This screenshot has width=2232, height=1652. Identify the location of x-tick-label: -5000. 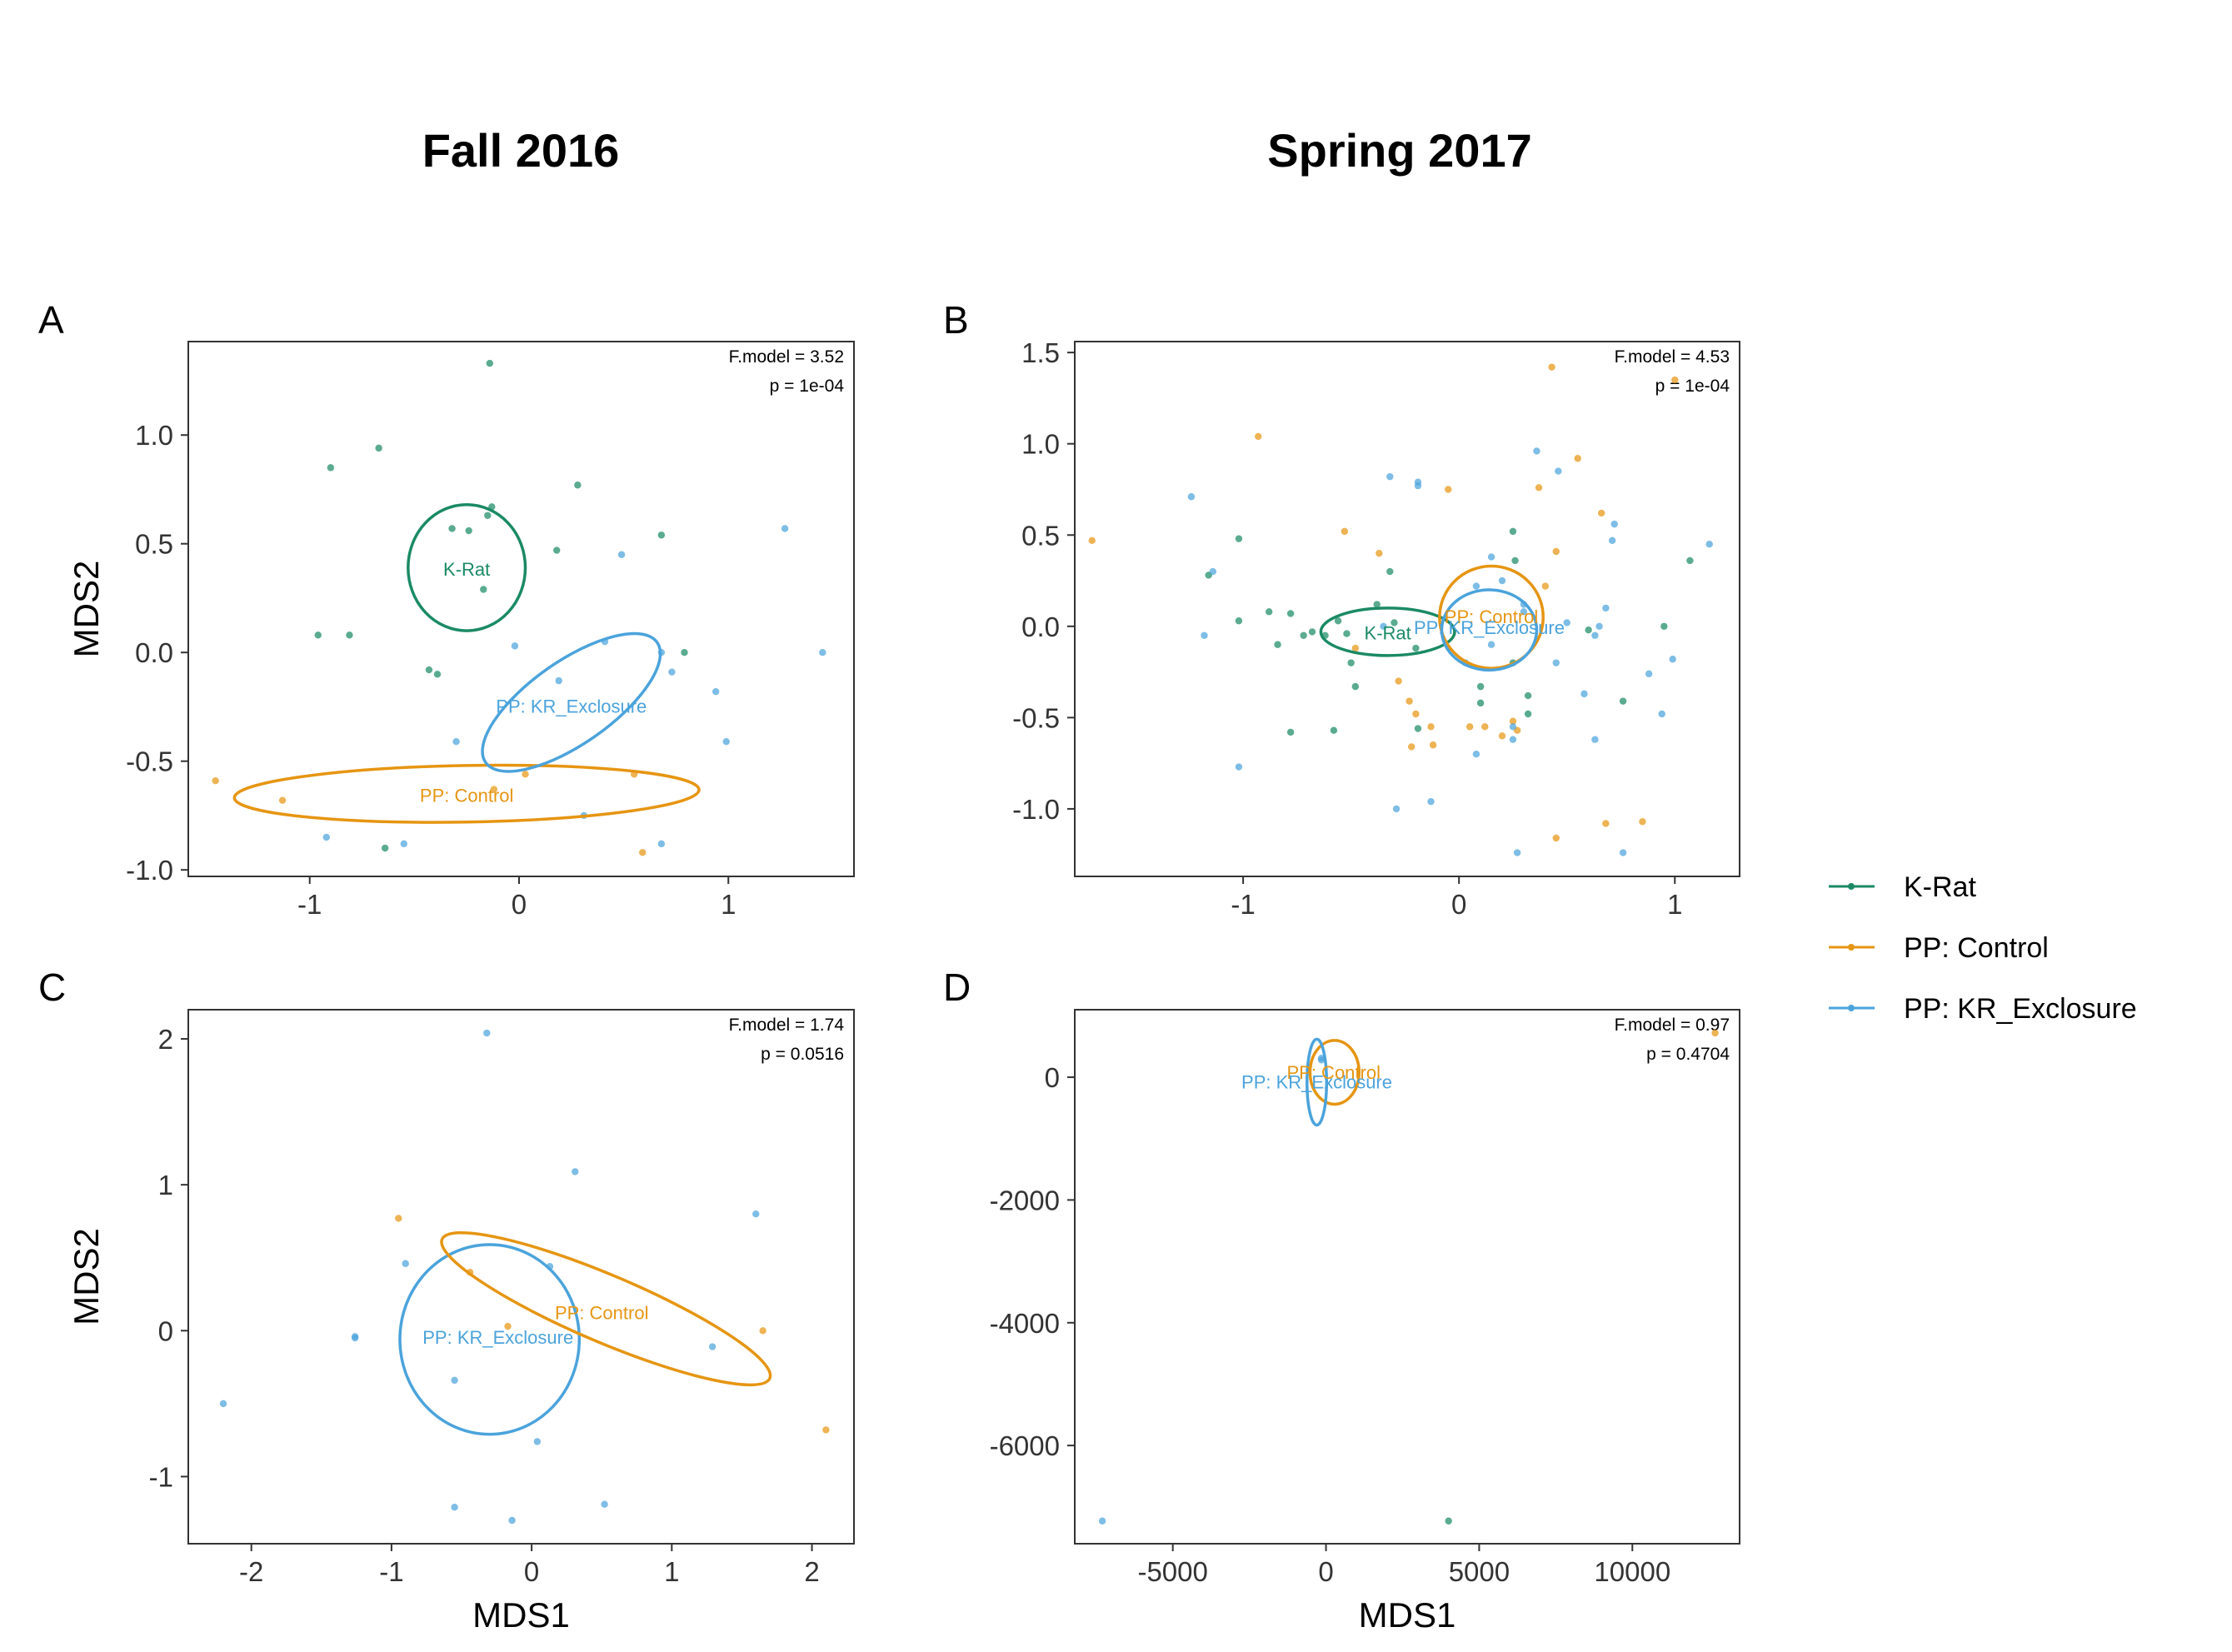
(1172, 1572).